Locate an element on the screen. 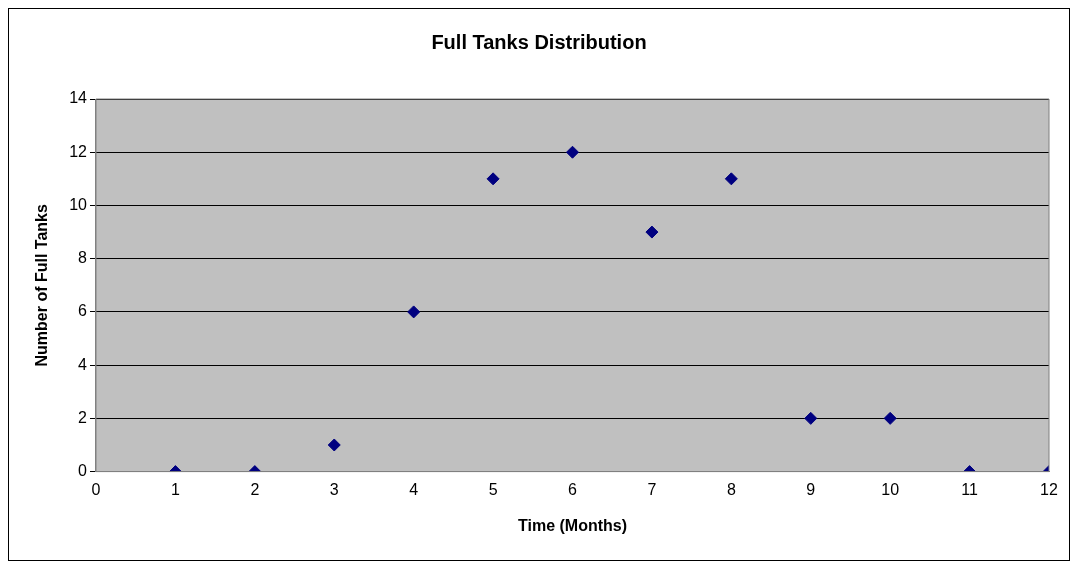 Image resolution: width=1078 pixels, height=569 pixels. x-tick-label: 6 is located at coordinates (573, 489).